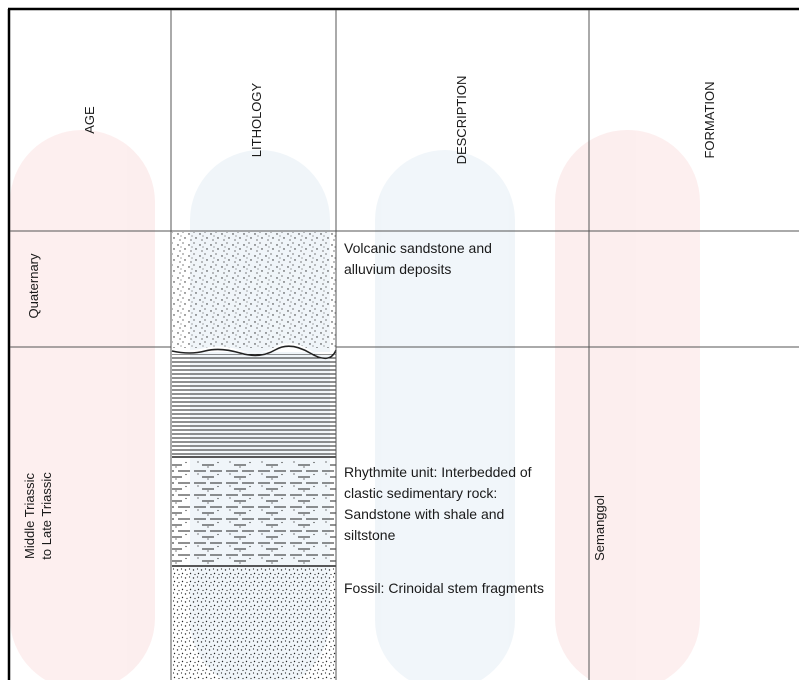 The width and height of the screenshot is (799, 680). What do you see at coordinates (421, 493) in the screenshot?
I see `description-line: clastic sedimentary rock:` at bounding box center [421, 493].